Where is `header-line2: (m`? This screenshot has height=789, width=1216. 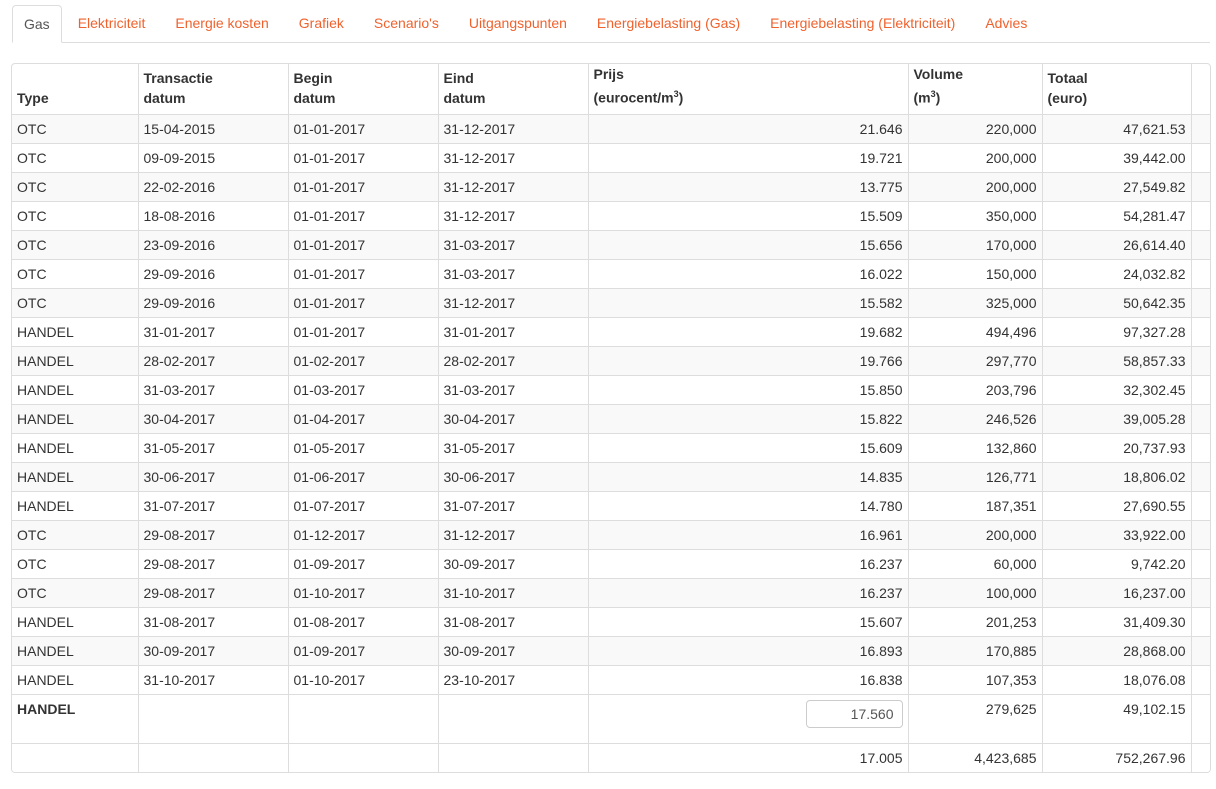
header-line2: (m is located at coordinates (922, 97).